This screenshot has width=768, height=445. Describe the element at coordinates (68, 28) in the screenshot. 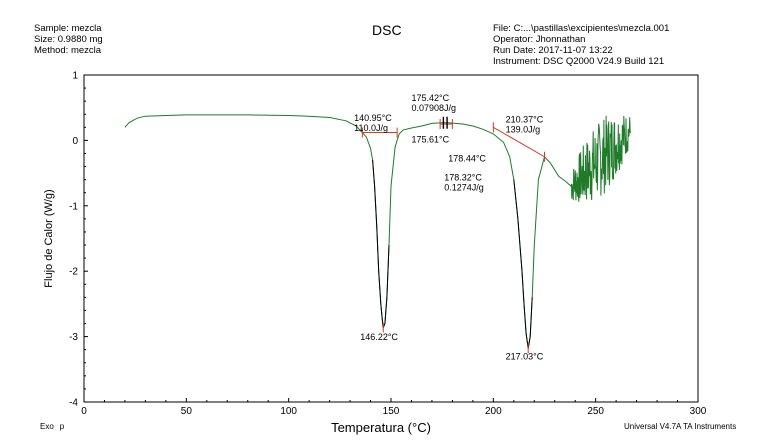

I see `sample-name: Sample: mezcla` at that location.